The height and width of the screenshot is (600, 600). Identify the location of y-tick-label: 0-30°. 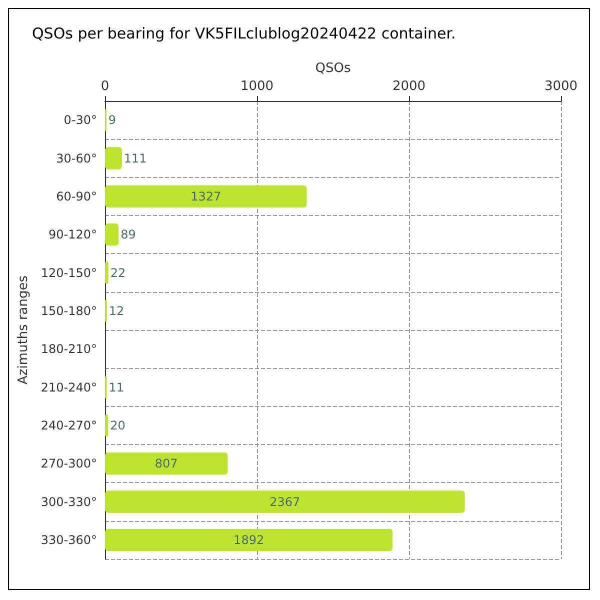
(81, 120).